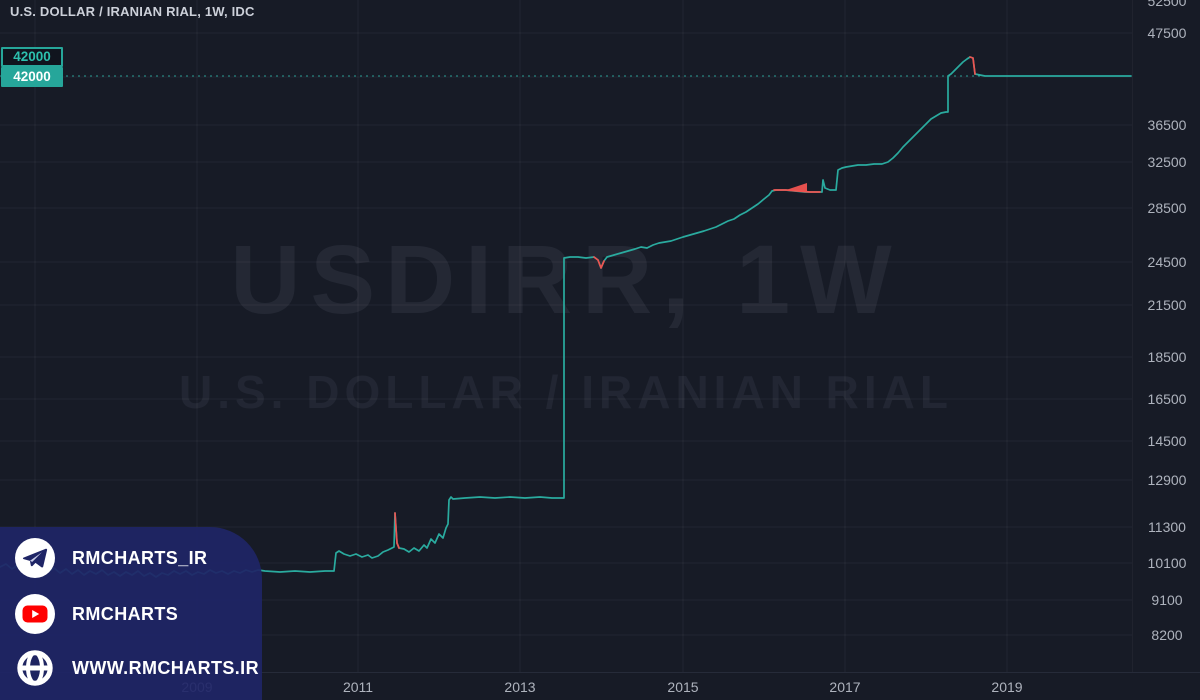 This screenshot has width=1200, height=700. Describe the element at coordinates (1167, 162) in the screenshot. I see `price-axis-tick: 32500` at that location.